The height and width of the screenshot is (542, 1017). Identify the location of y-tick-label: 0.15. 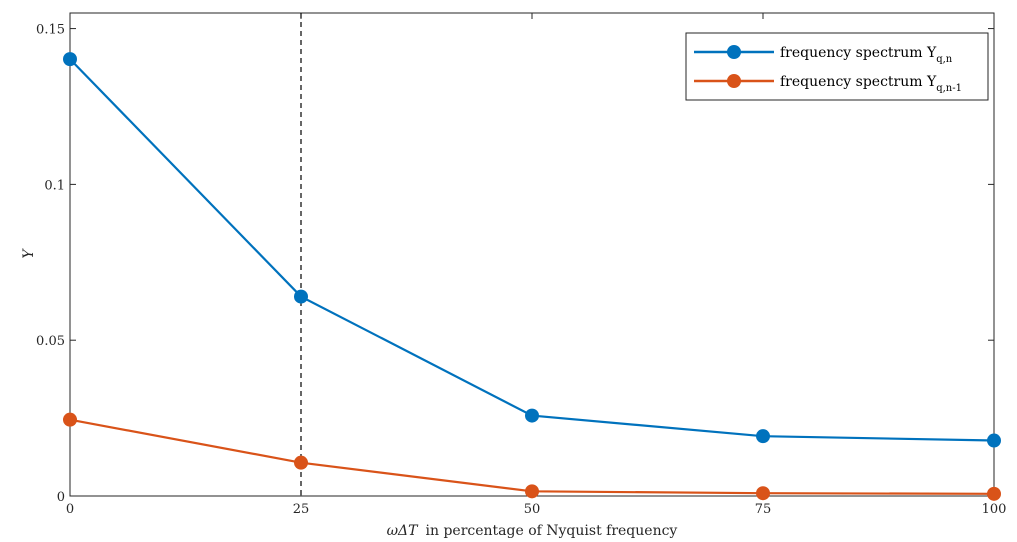
(50, 30).